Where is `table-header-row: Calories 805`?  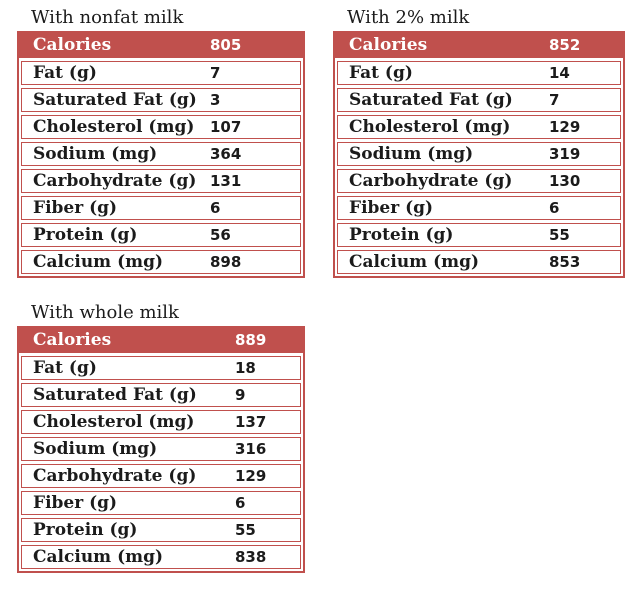
table-header-row: Calories 805 is located at coordinates (161, 45).